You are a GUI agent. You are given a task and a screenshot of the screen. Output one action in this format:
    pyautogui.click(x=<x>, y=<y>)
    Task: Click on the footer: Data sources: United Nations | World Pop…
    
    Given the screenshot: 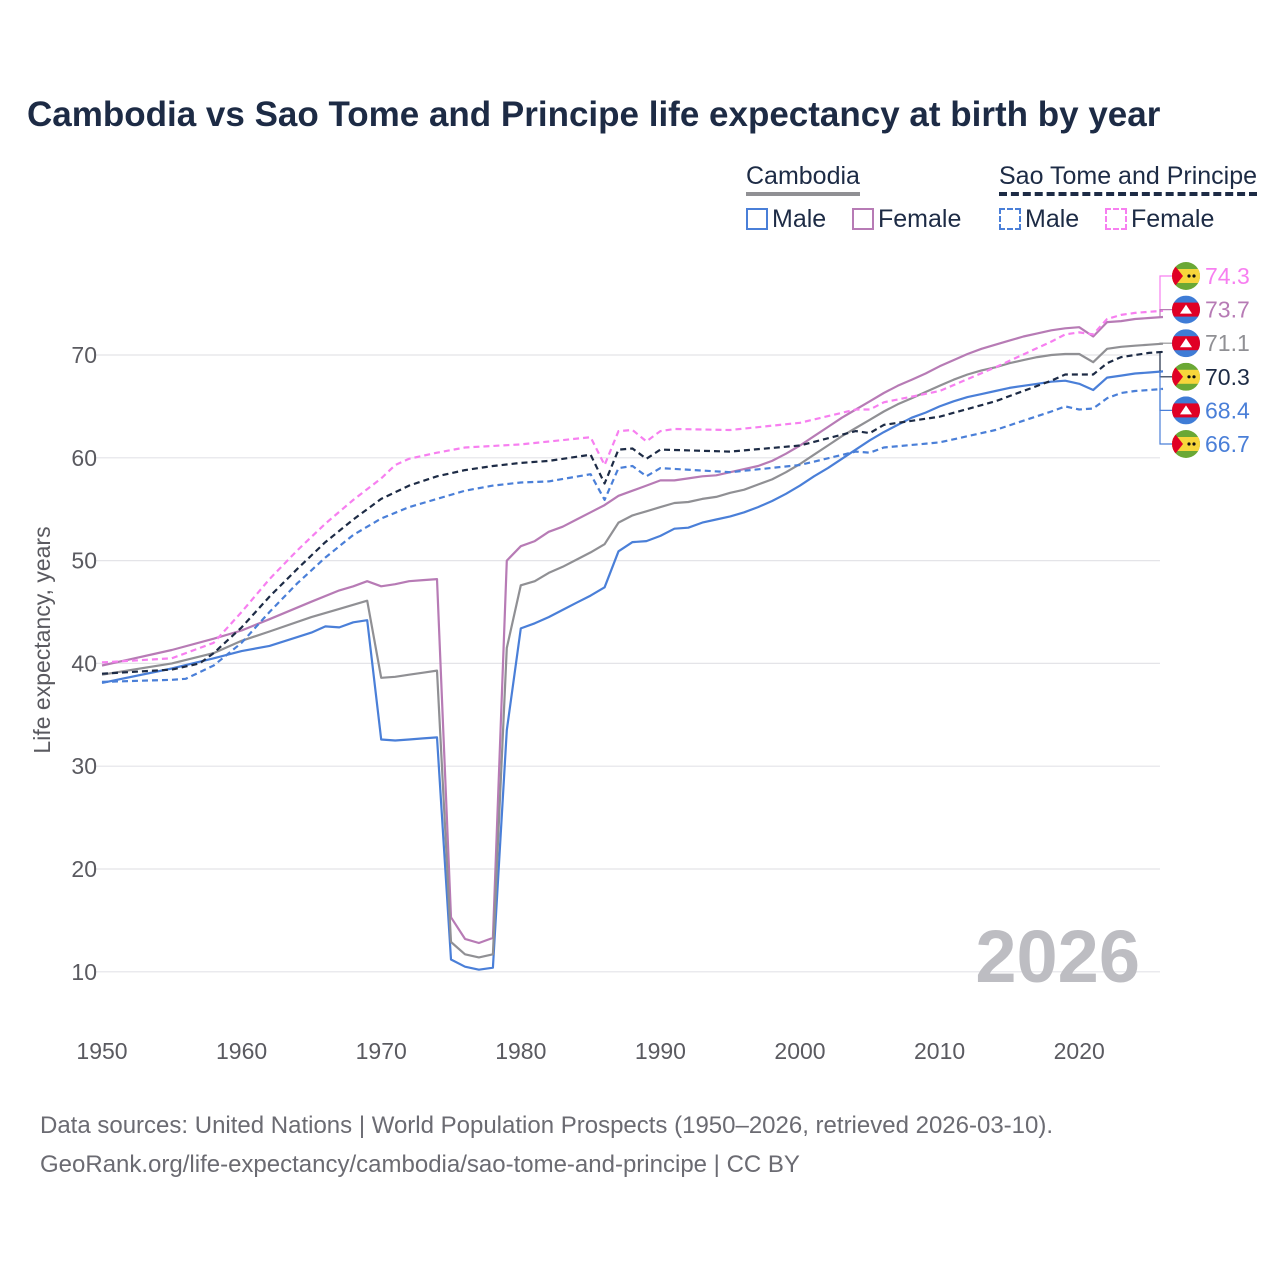 What is the action you would take?
    pyautogui.click(x=546, y=1145)
    